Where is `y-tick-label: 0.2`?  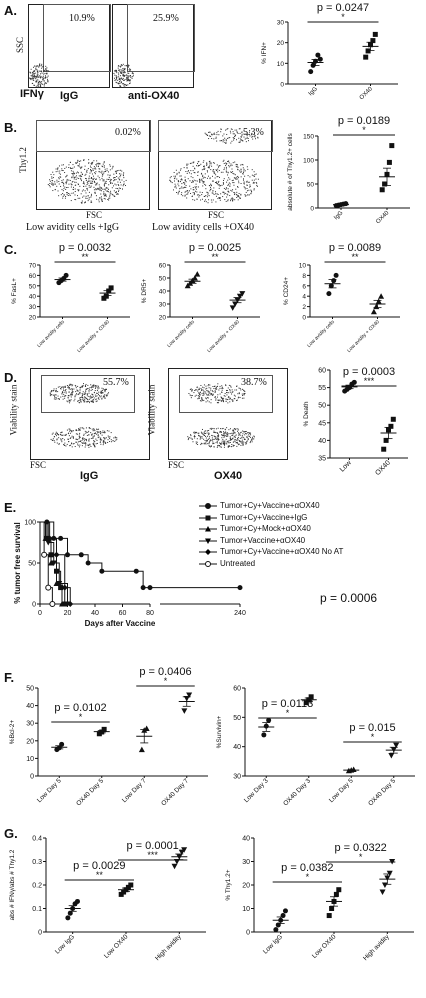 y-tick-label: 0.2 is located at coordinates (37, 886).